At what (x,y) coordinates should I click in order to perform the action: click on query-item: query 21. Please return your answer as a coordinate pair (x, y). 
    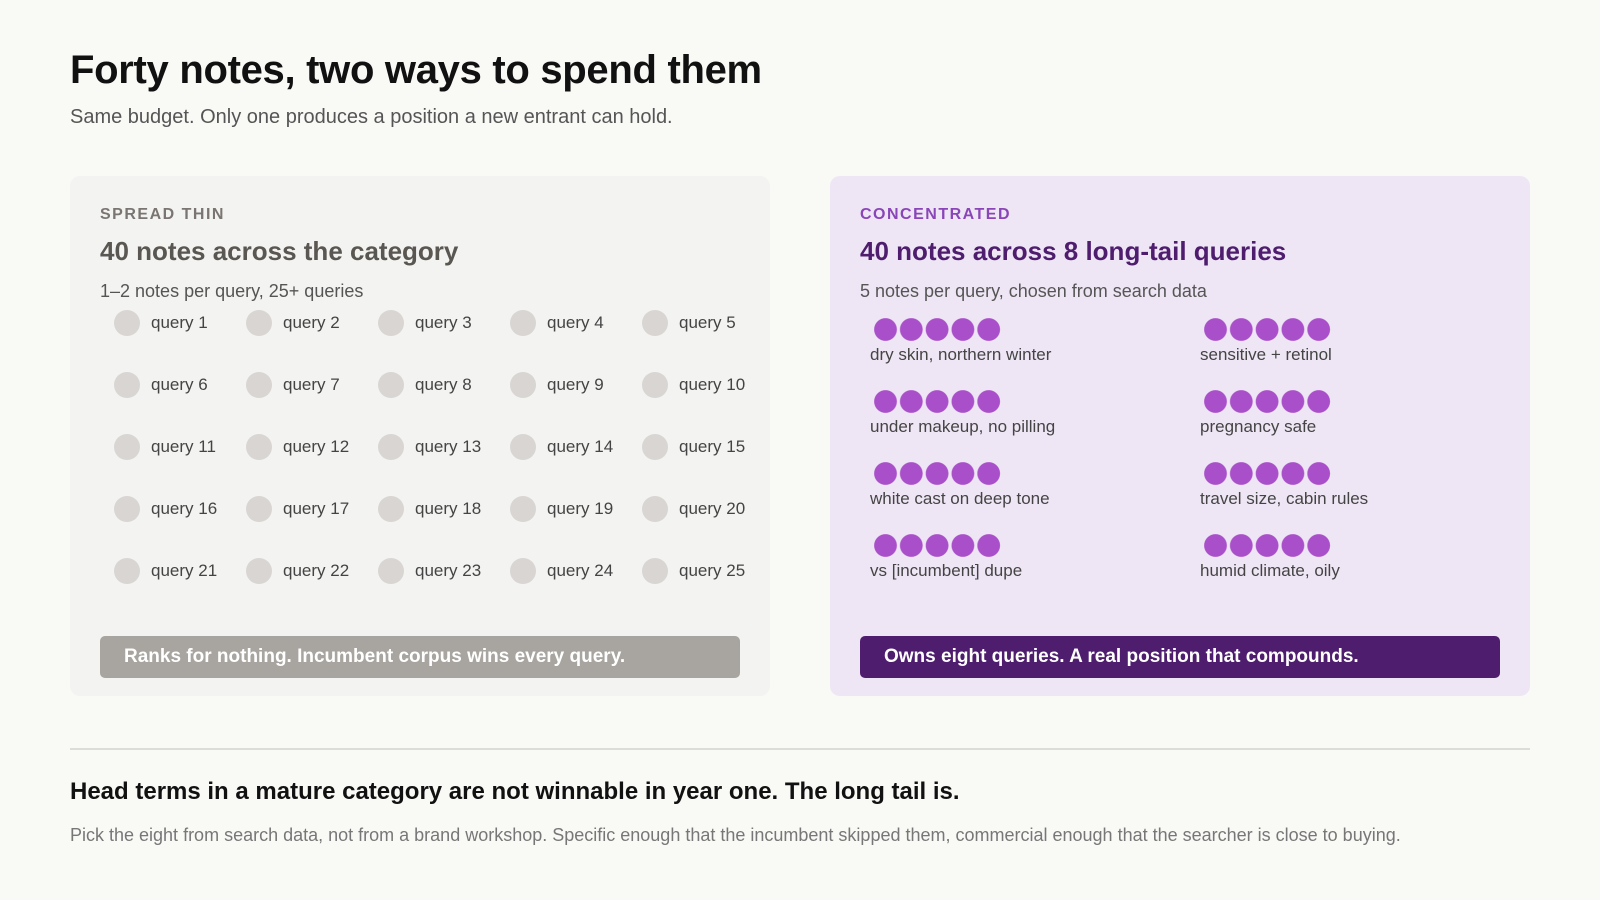
    Looking at the image, I should click on (165, 571).